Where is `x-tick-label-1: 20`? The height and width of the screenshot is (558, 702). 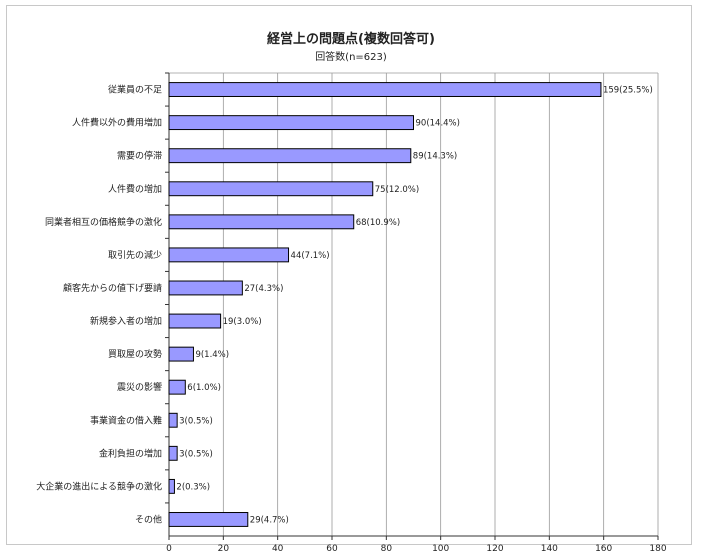
x-tick-label-1: 20 is located at coordinates (224, 549).